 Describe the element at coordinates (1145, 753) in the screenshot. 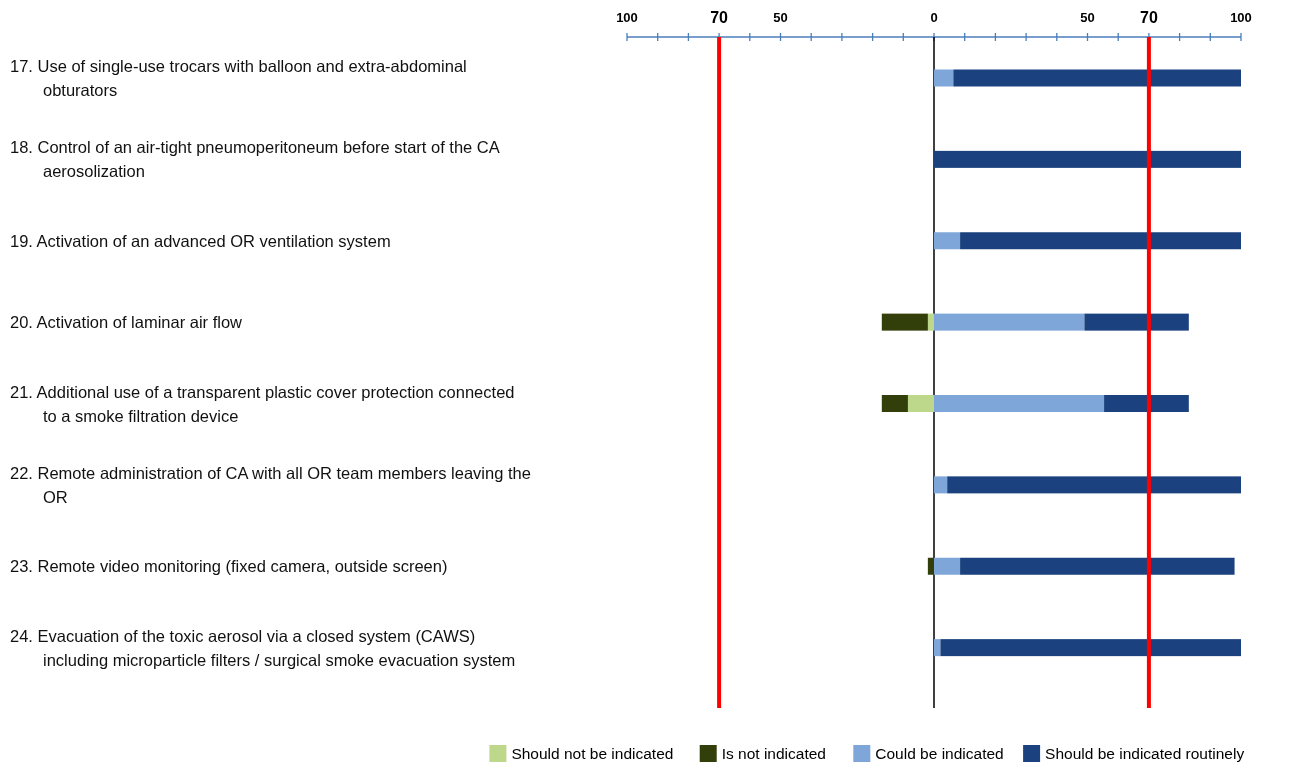

I see `legend-label: Should be indicated routinely` at that location.